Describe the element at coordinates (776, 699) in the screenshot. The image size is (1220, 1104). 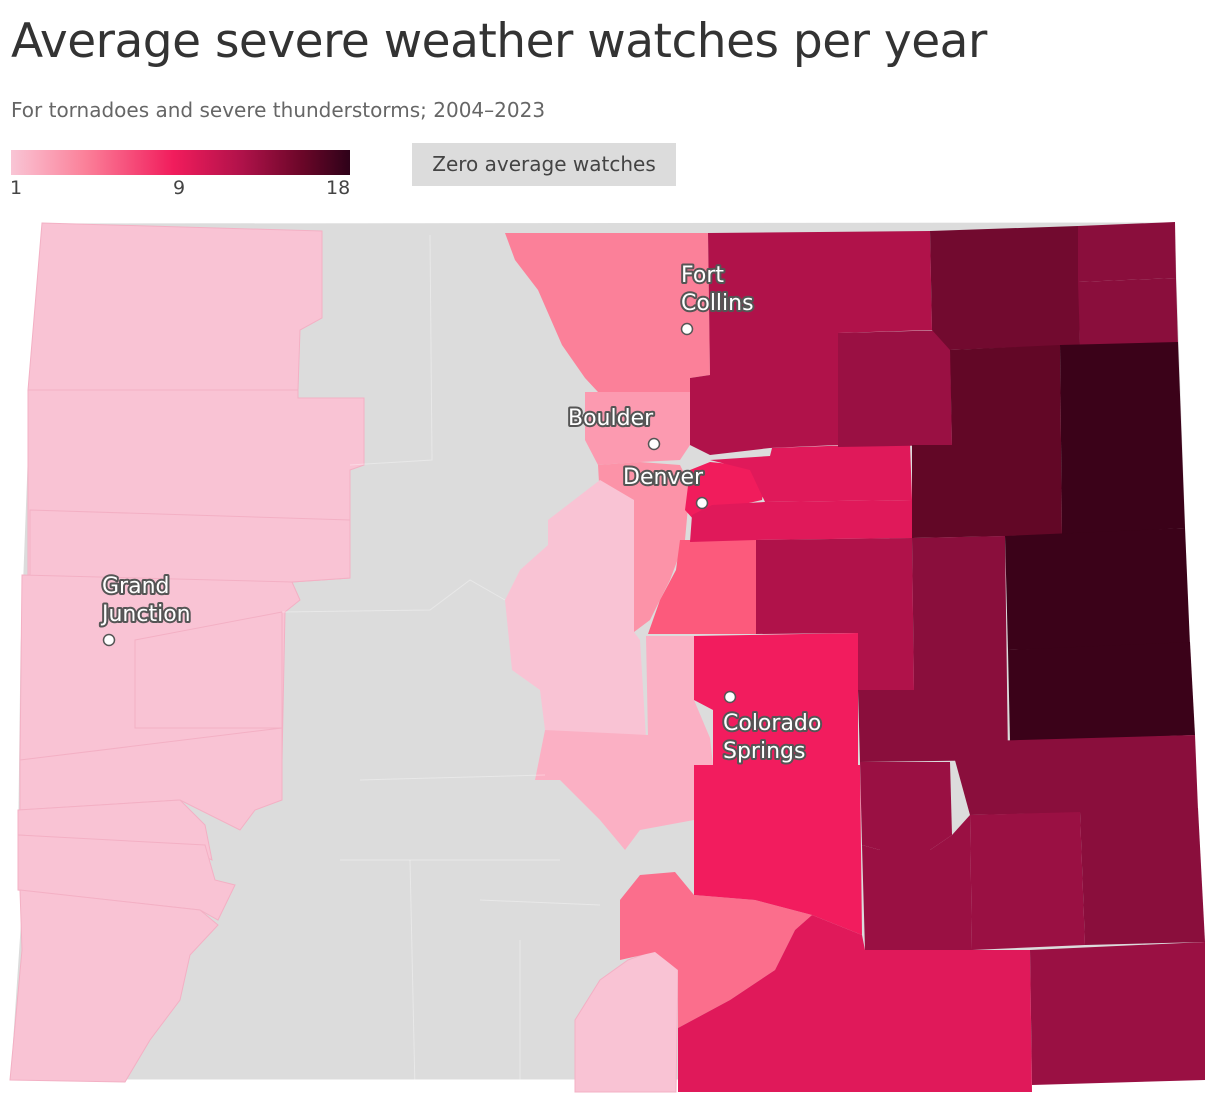
I see `county-el-paso` at that location.